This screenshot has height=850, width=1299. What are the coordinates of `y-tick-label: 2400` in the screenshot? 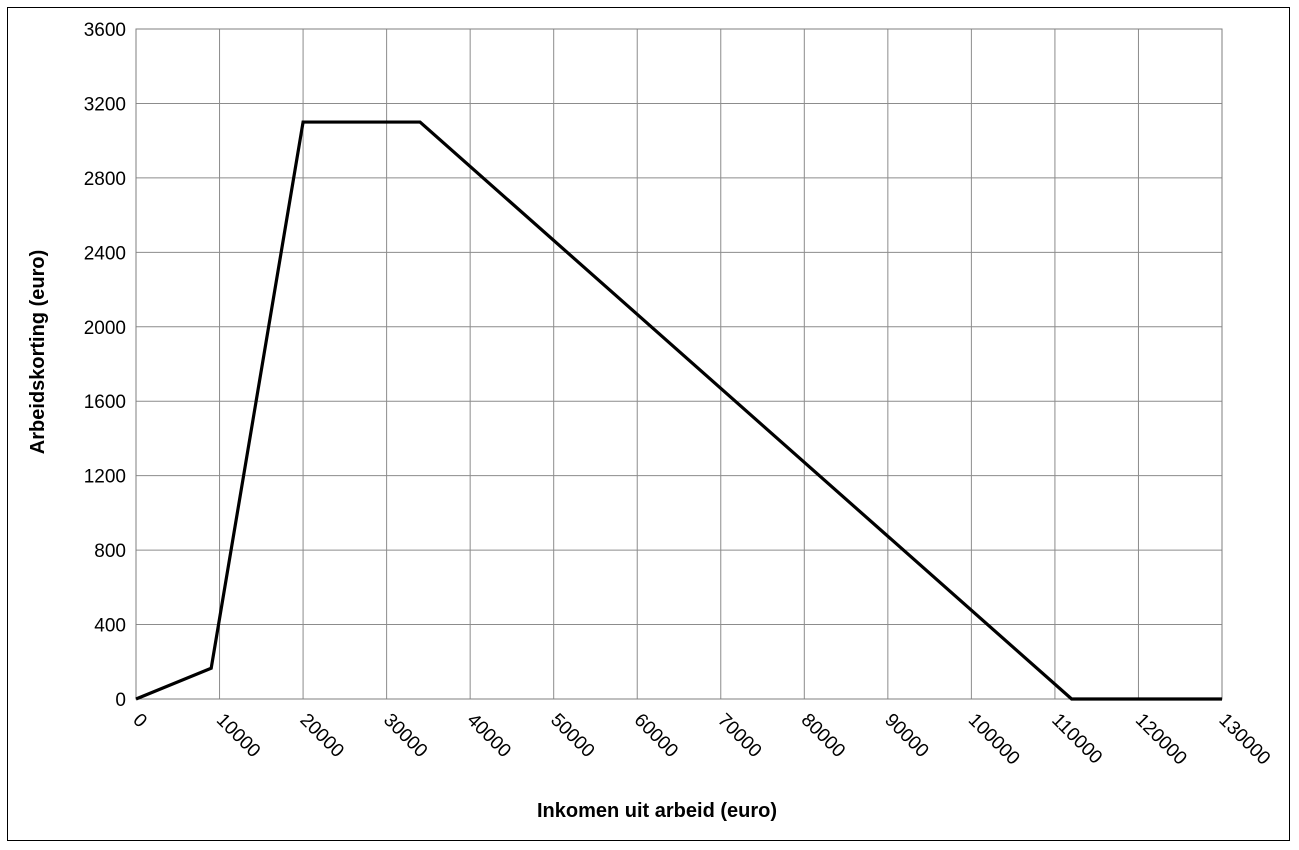 It's located at (105, 253).